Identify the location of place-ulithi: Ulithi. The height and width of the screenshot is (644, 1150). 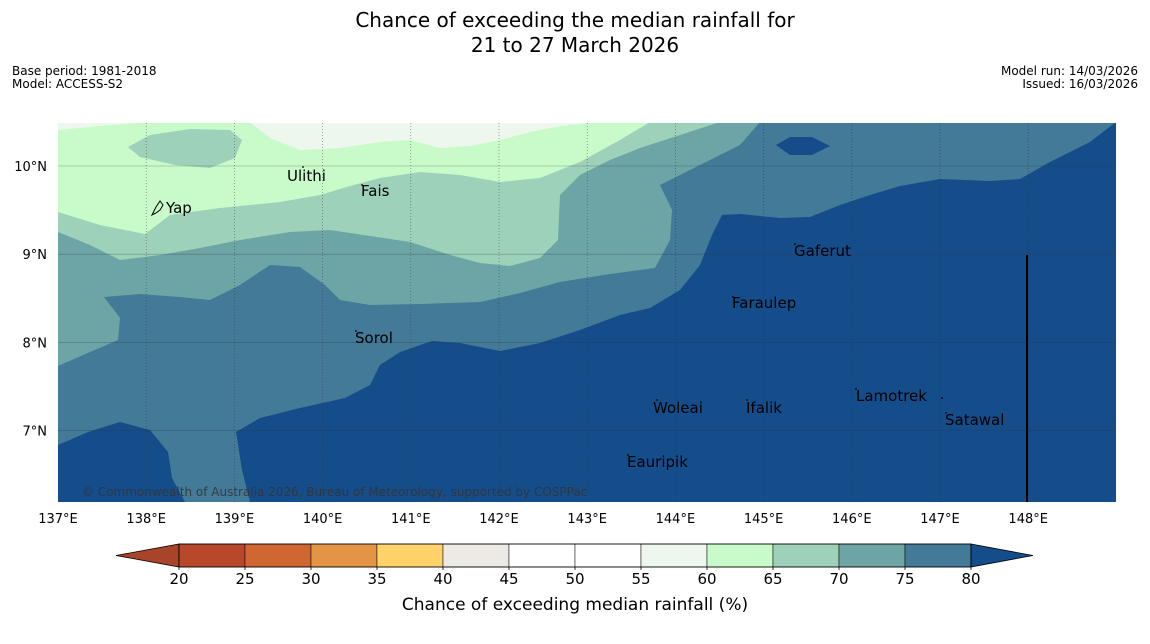
(306, 176).